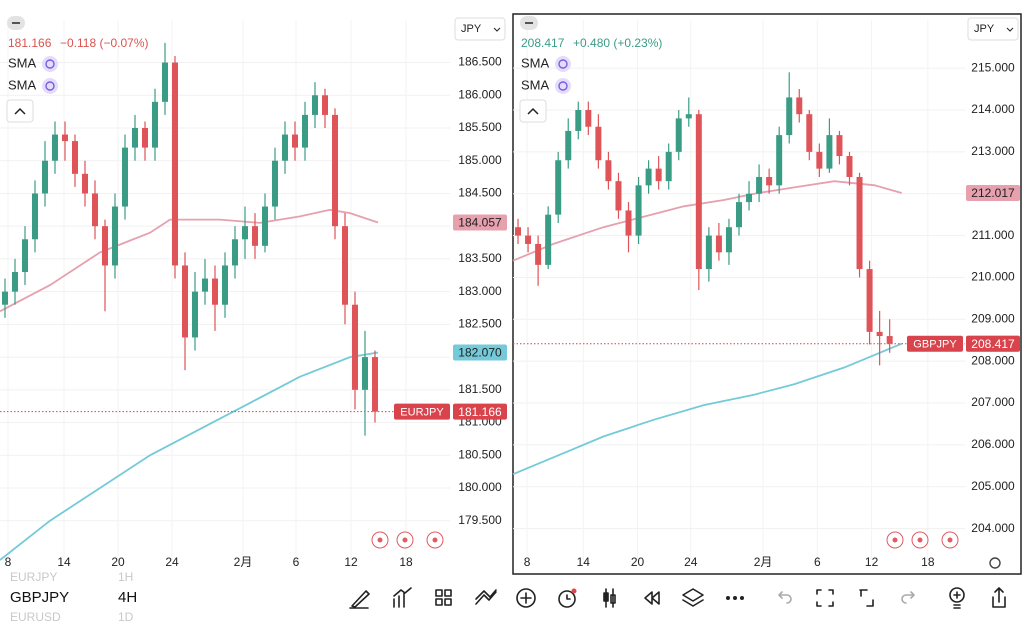  Describe the element at coordinates (957, 598) in the screenshot. I see `ideas` at that location.